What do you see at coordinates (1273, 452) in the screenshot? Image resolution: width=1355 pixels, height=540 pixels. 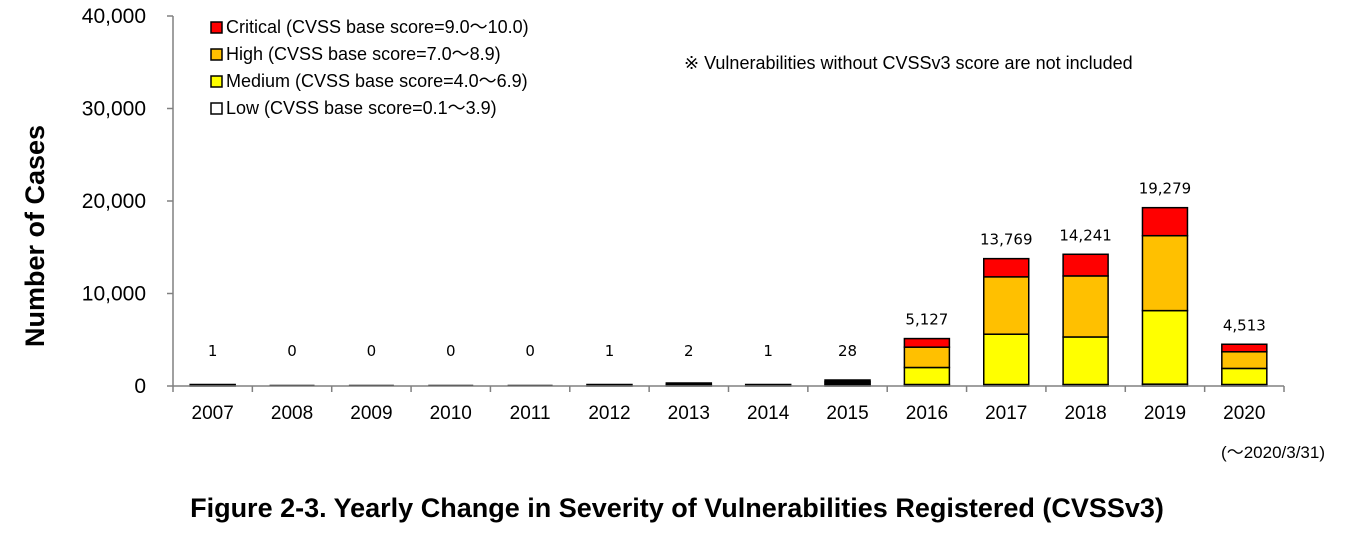 I see `last-category-note: (～2020/3/31)` at bounding box center [1273, 452].